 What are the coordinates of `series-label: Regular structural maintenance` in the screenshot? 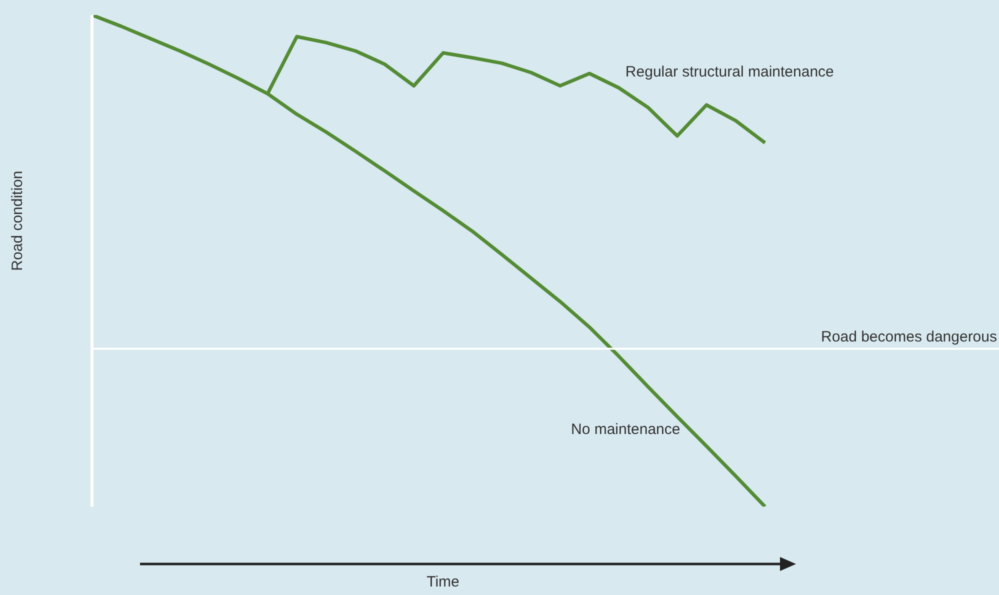 It's located at (729, 72).